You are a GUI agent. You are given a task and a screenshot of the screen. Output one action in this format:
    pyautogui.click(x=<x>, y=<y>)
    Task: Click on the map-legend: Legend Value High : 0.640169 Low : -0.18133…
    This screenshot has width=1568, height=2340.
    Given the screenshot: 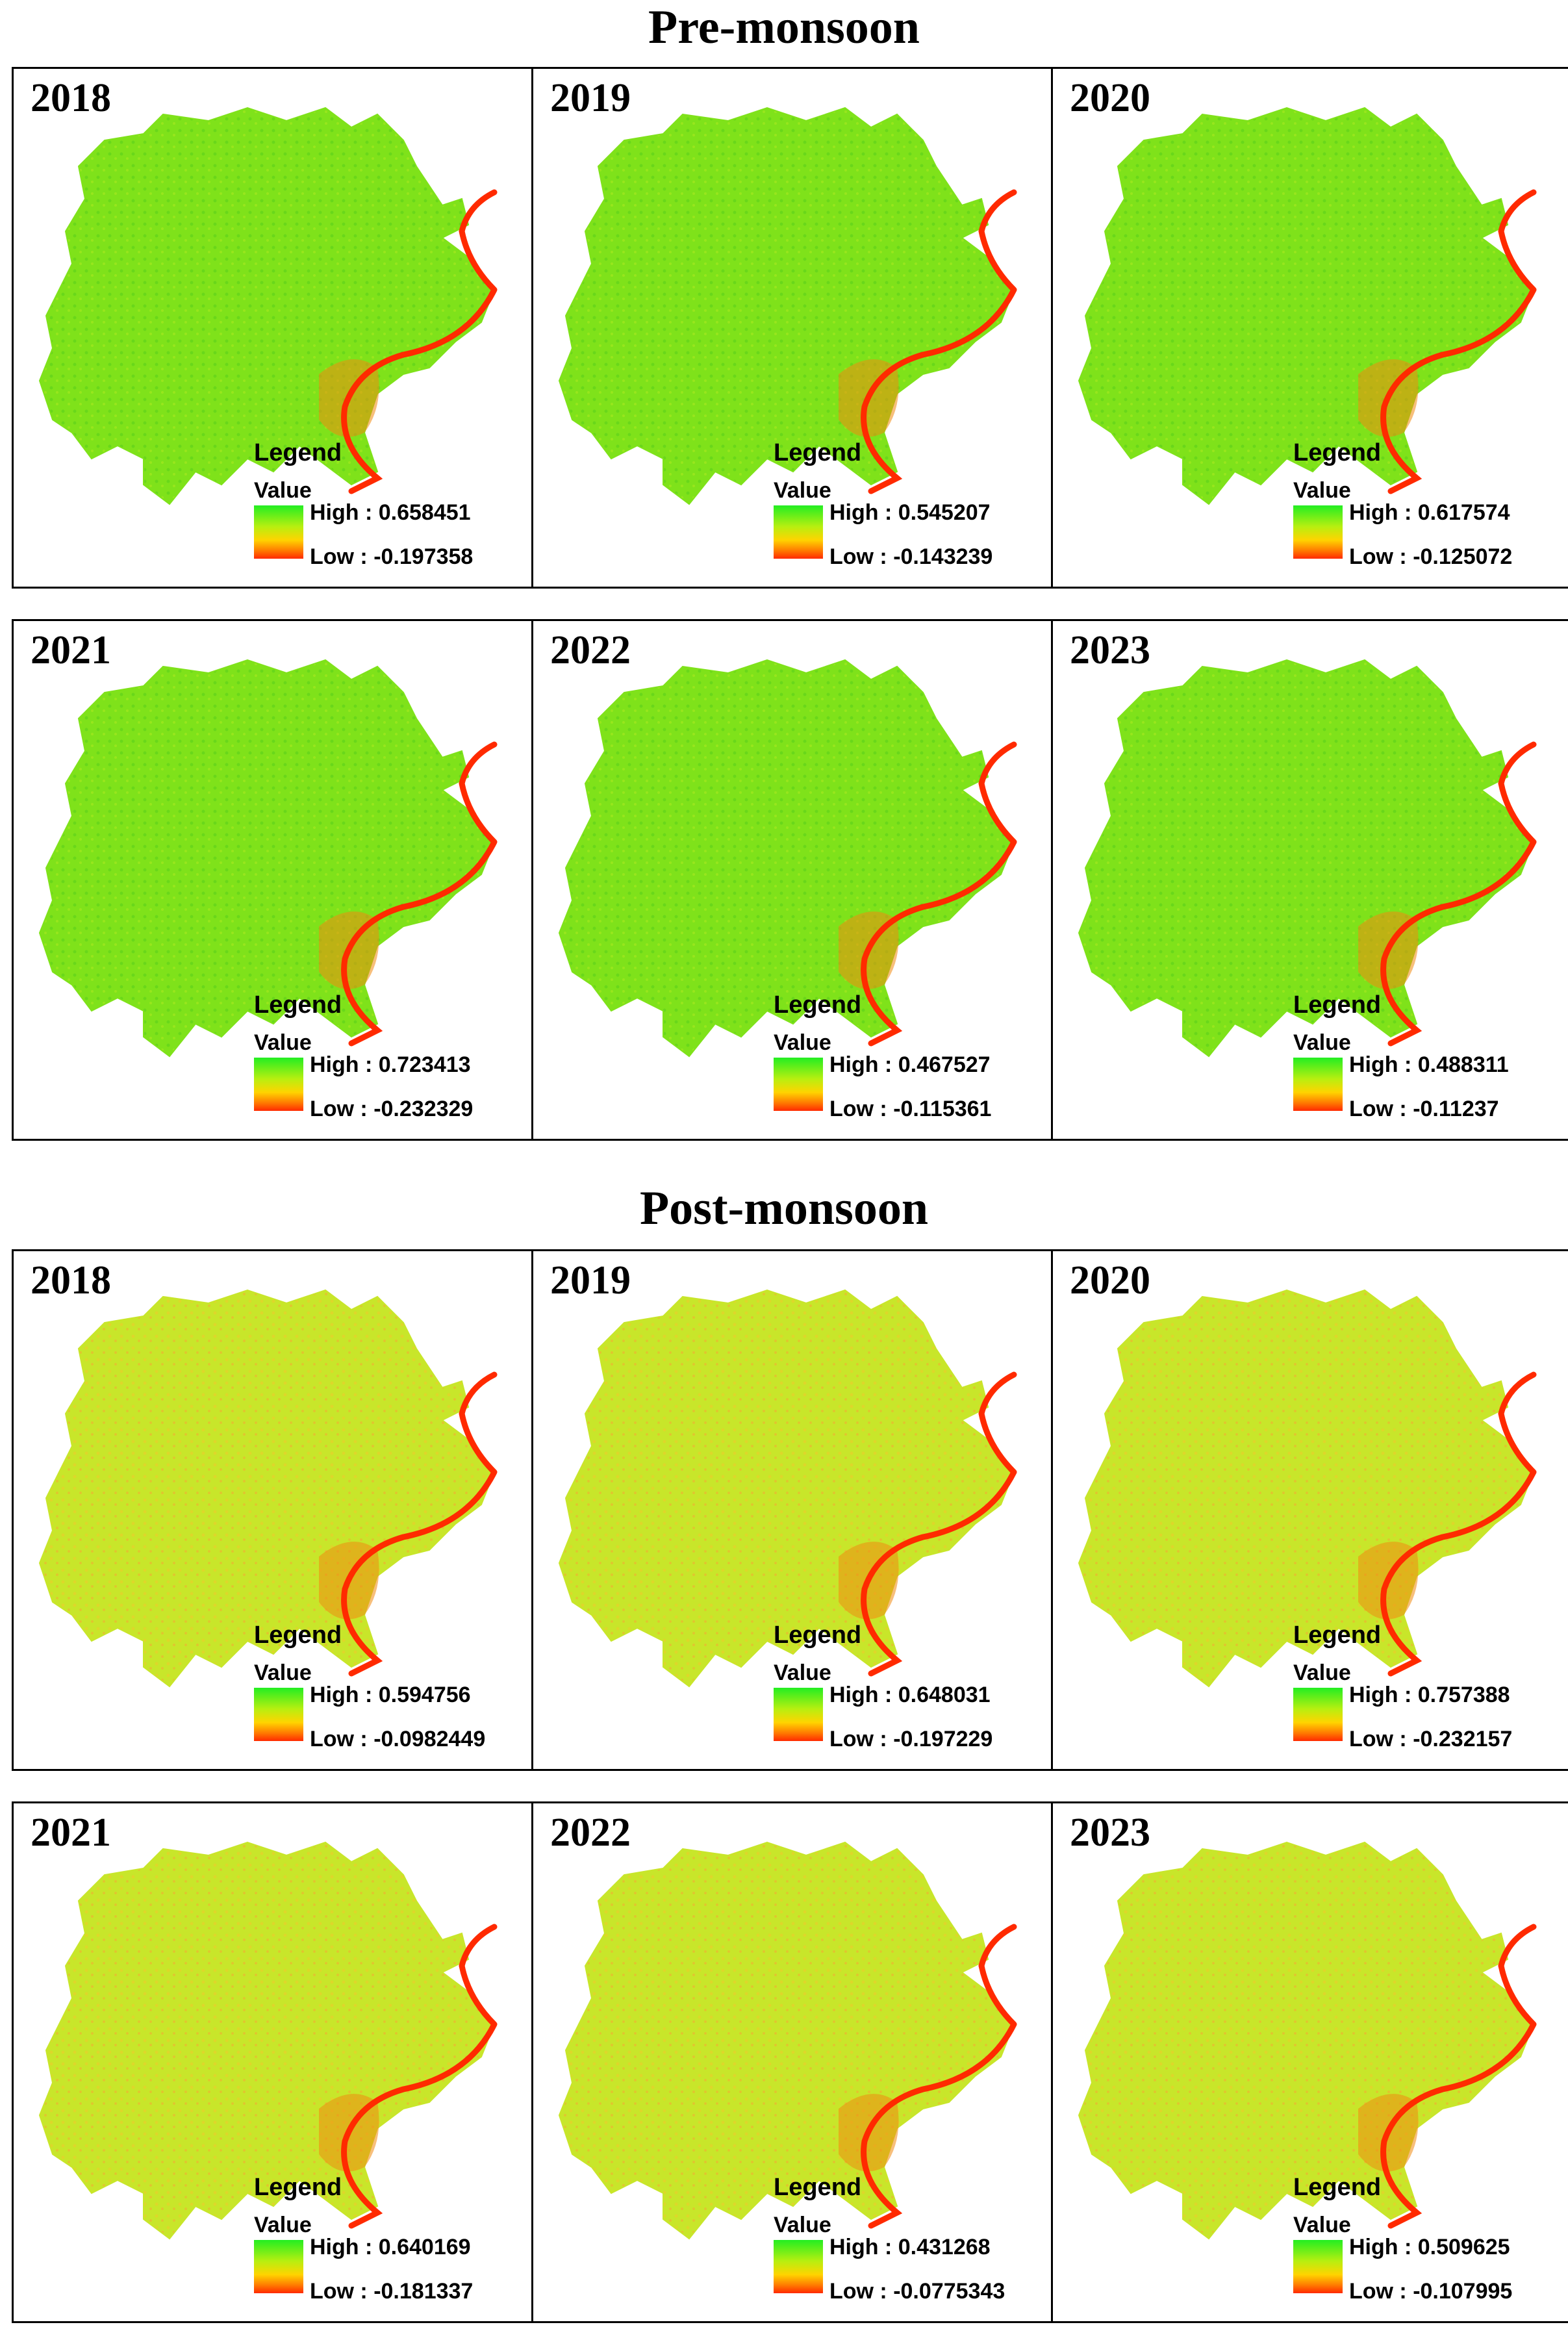 What is the action you would take?
    pyautogui.click(x=390, y=2245)
    